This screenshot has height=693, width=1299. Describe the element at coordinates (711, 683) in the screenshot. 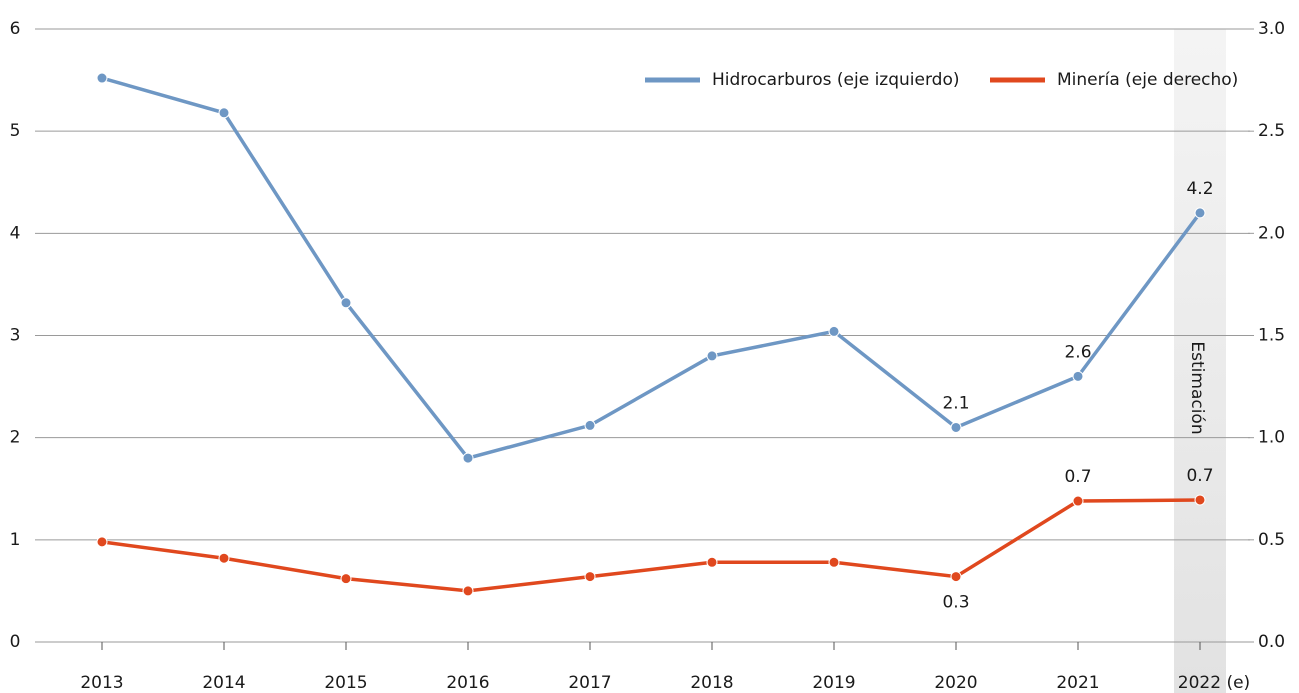

I see `x-tick-label: 2018` at that location.